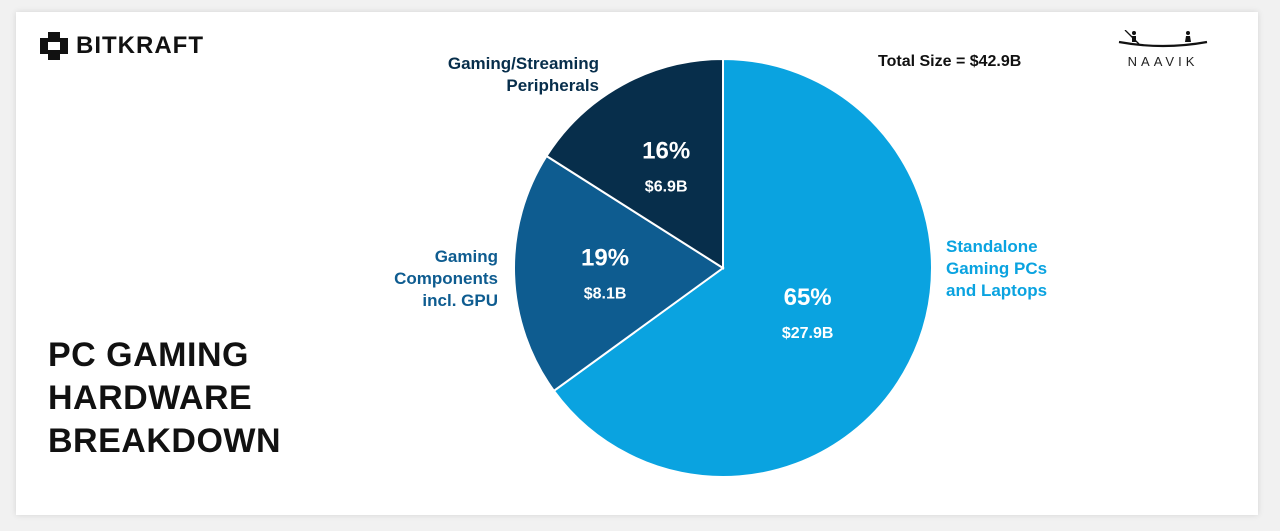 This screenshot has width=1280, height=531. What do you see at coordinates (1163, 39) in the screenshot?
I see `boat-icon` at bounding box center [1163, 39].